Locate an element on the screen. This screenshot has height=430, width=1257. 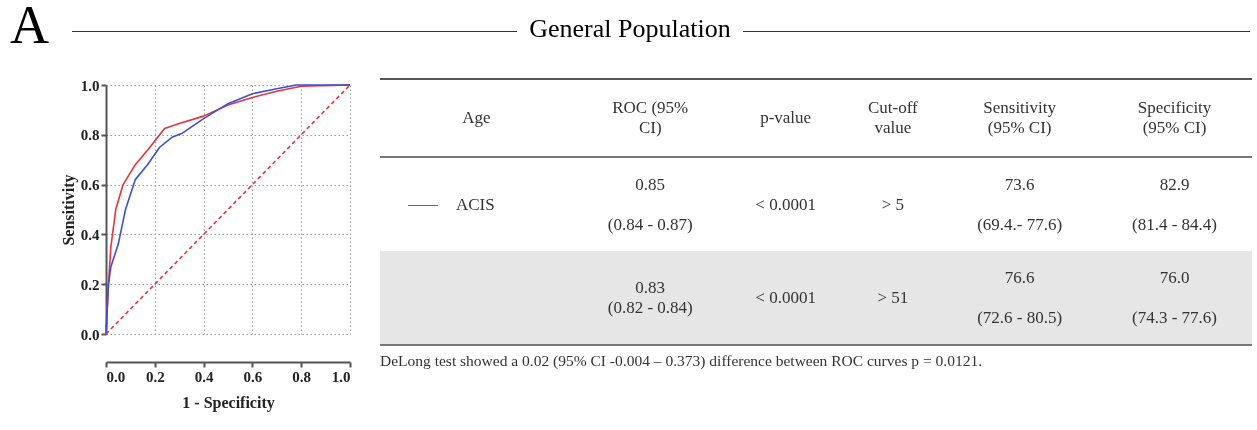
text: p-value is located at coordinates (786, 118).